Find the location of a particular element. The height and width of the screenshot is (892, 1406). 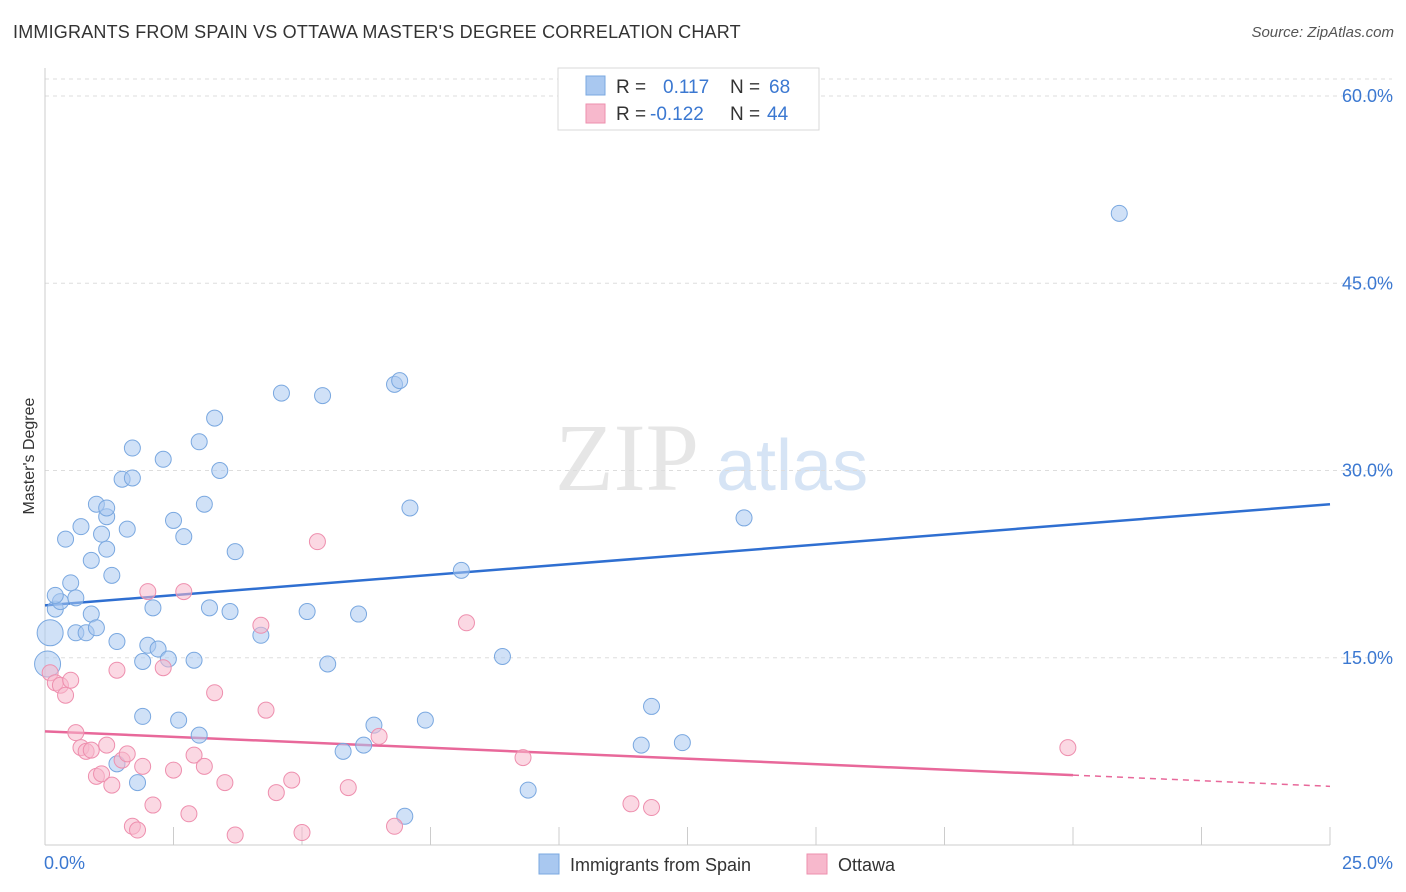

legend-swatch-ottawa is located at coordinates (595, 113).